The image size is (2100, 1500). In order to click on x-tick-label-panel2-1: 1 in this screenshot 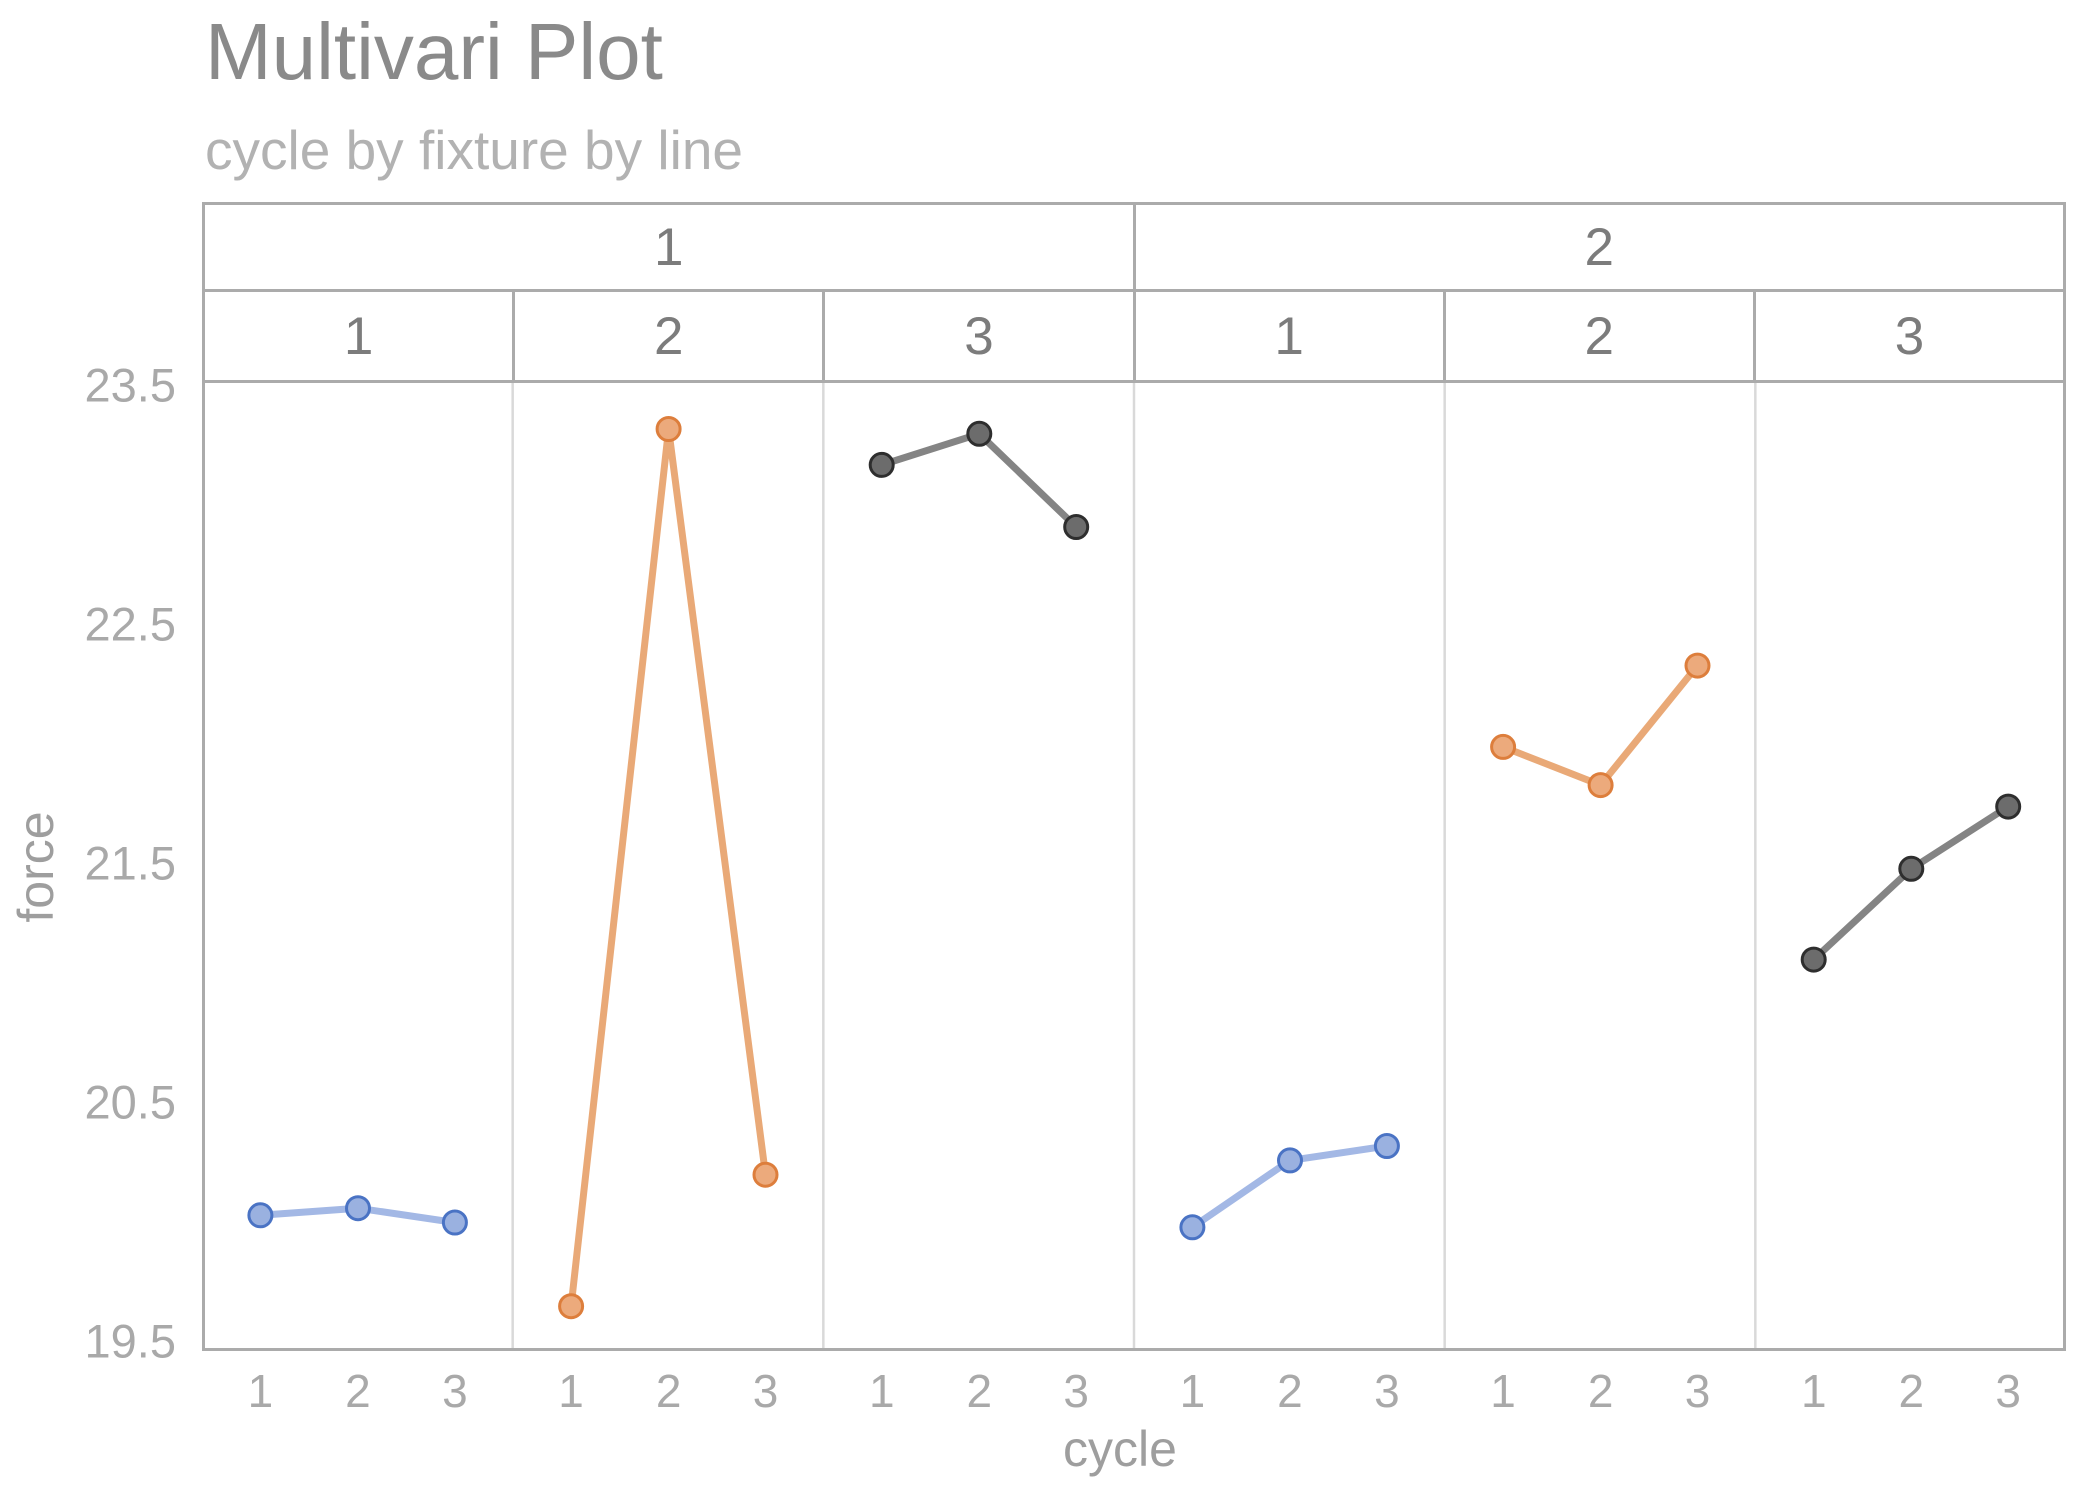, I will do `click(571, 1391)`.